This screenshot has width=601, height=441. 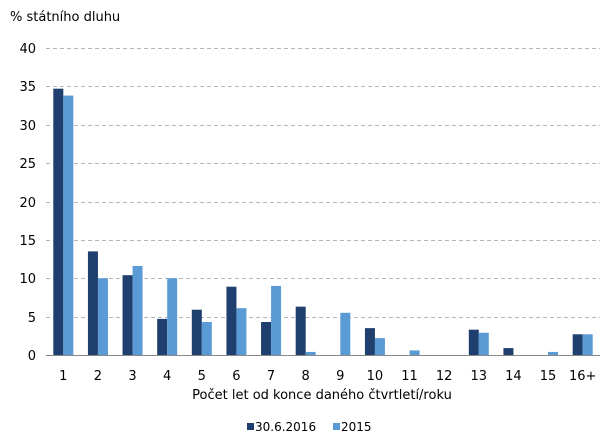 I want to click on legend-swatch-2015, so click(x=336, y=426).